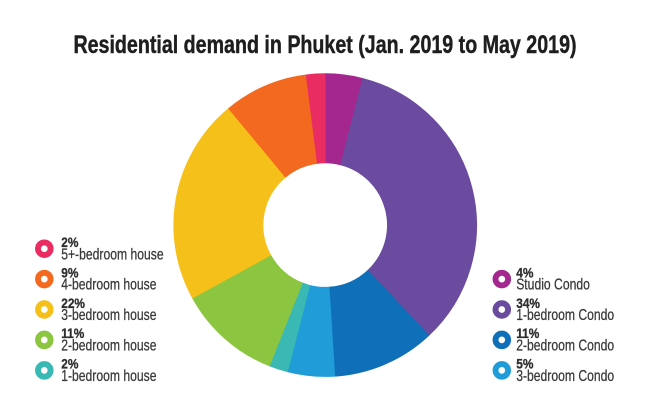  I want to click on svg-text: 4-bedroom house, so click(109, 284).